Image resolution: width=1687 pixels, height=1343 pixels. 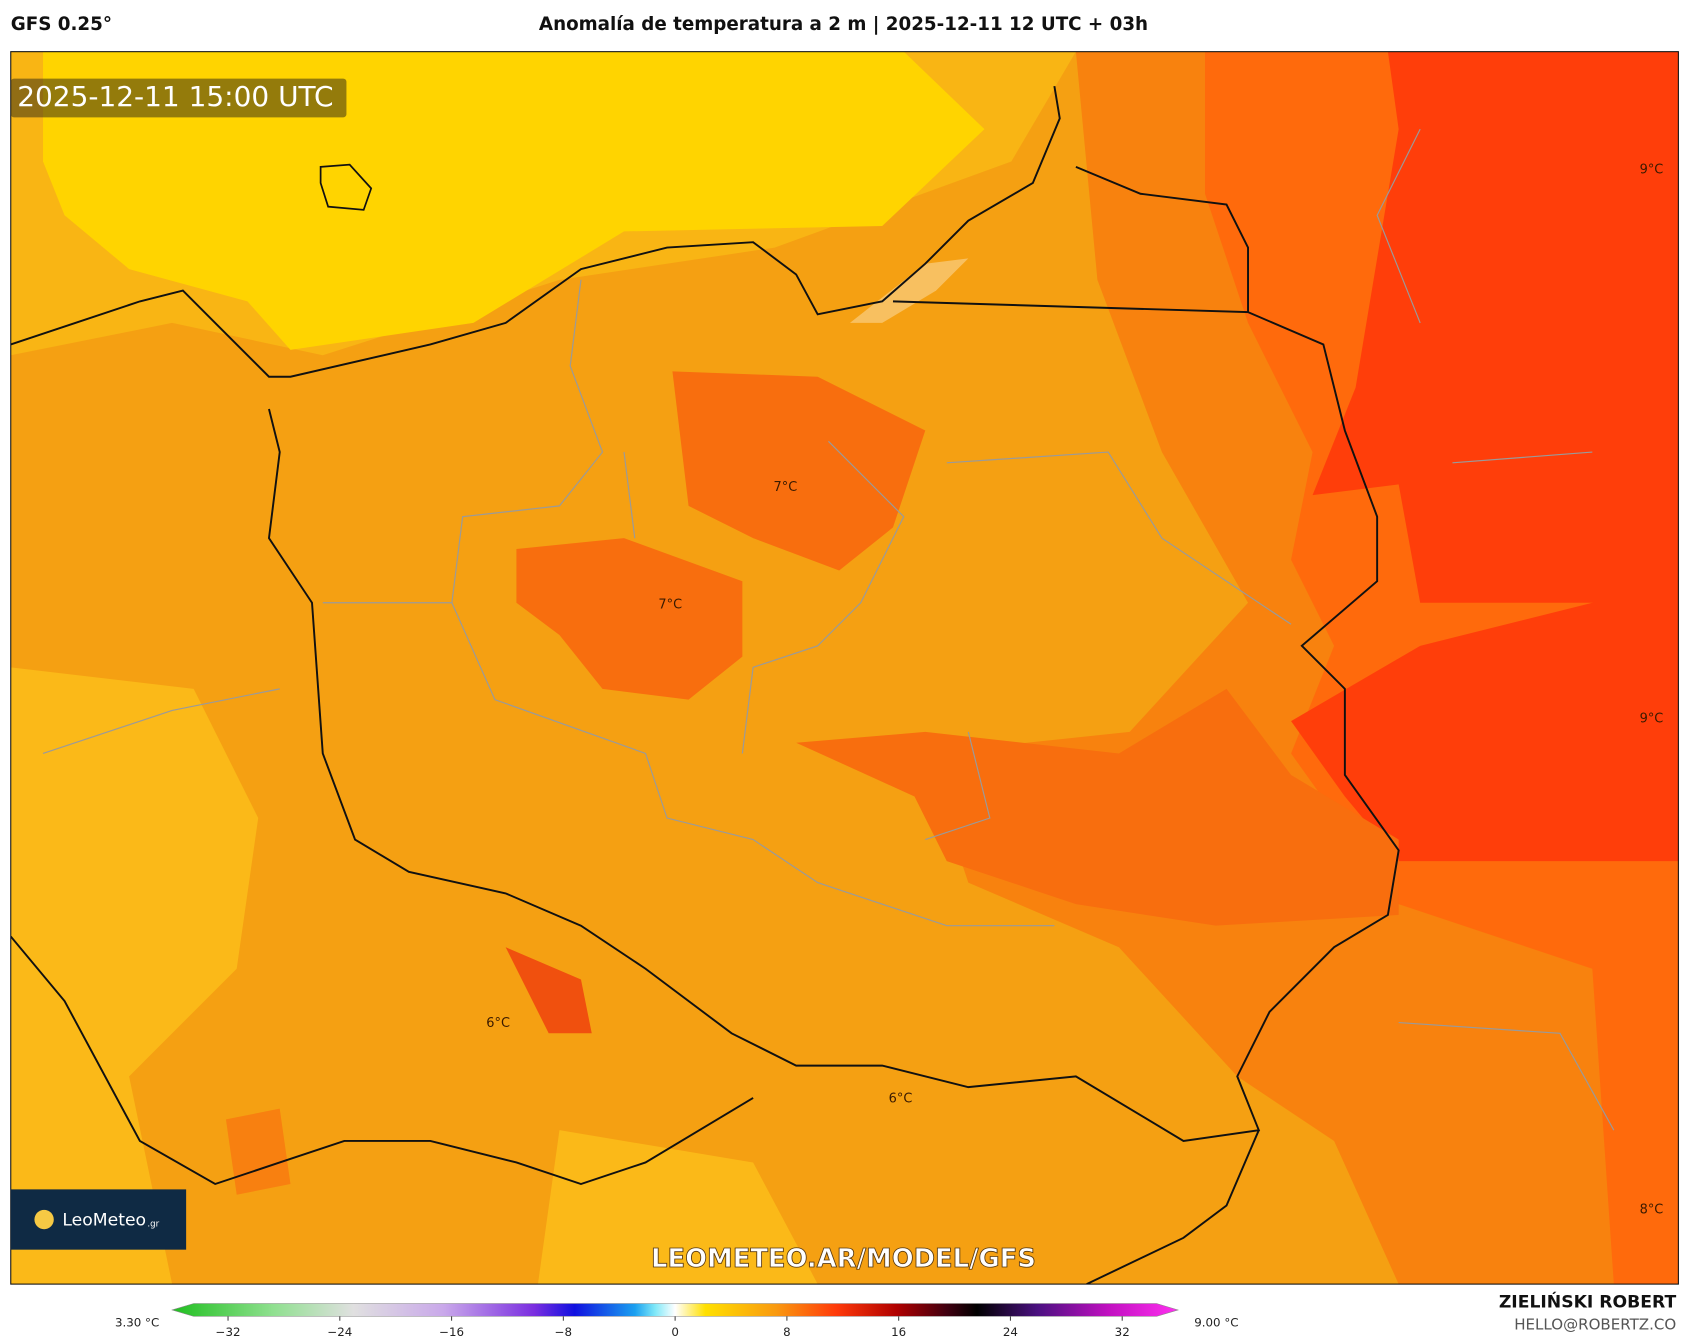 I want to click on coastline, so click(x=535, y=231).